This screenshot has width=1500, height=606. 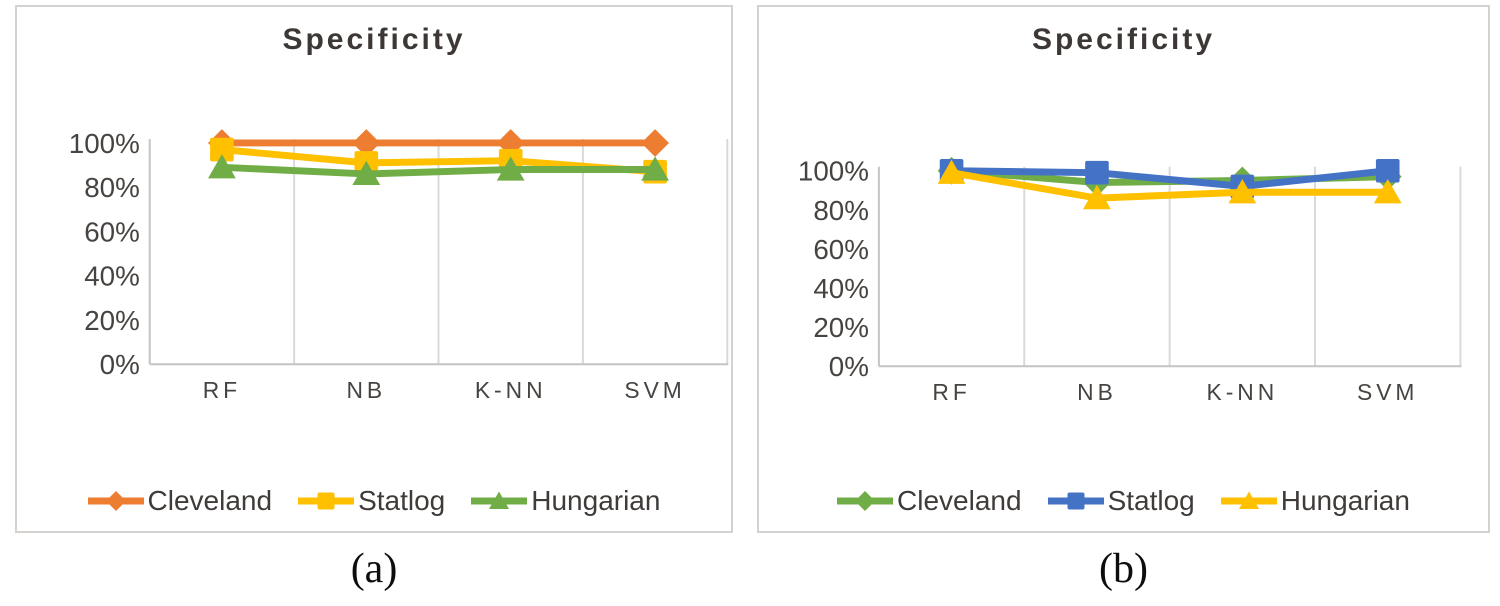 I want to click on chart-title-a: Specificity, so click(x=374, y=39).